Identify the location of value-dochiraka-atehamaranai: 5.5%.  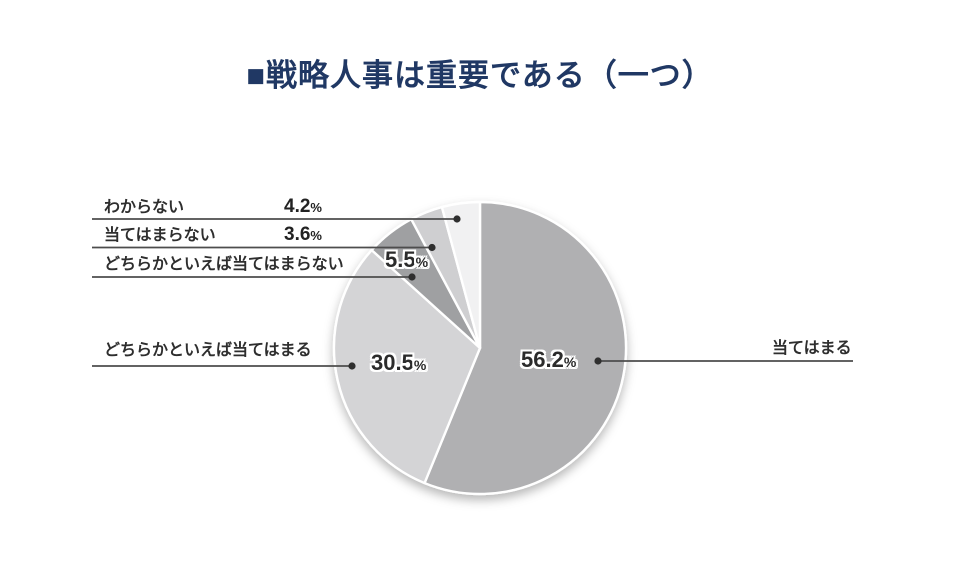
(406, 261).